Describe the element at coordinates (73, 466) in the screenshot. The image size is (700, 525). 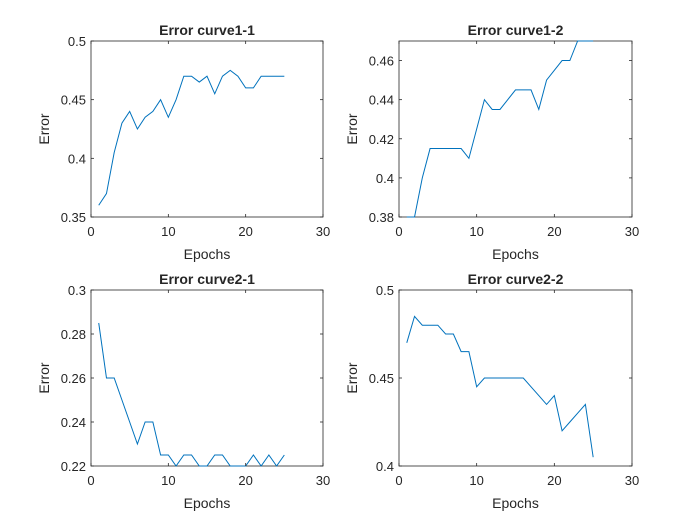
I see `y-tick-label: 0.22` at that location.